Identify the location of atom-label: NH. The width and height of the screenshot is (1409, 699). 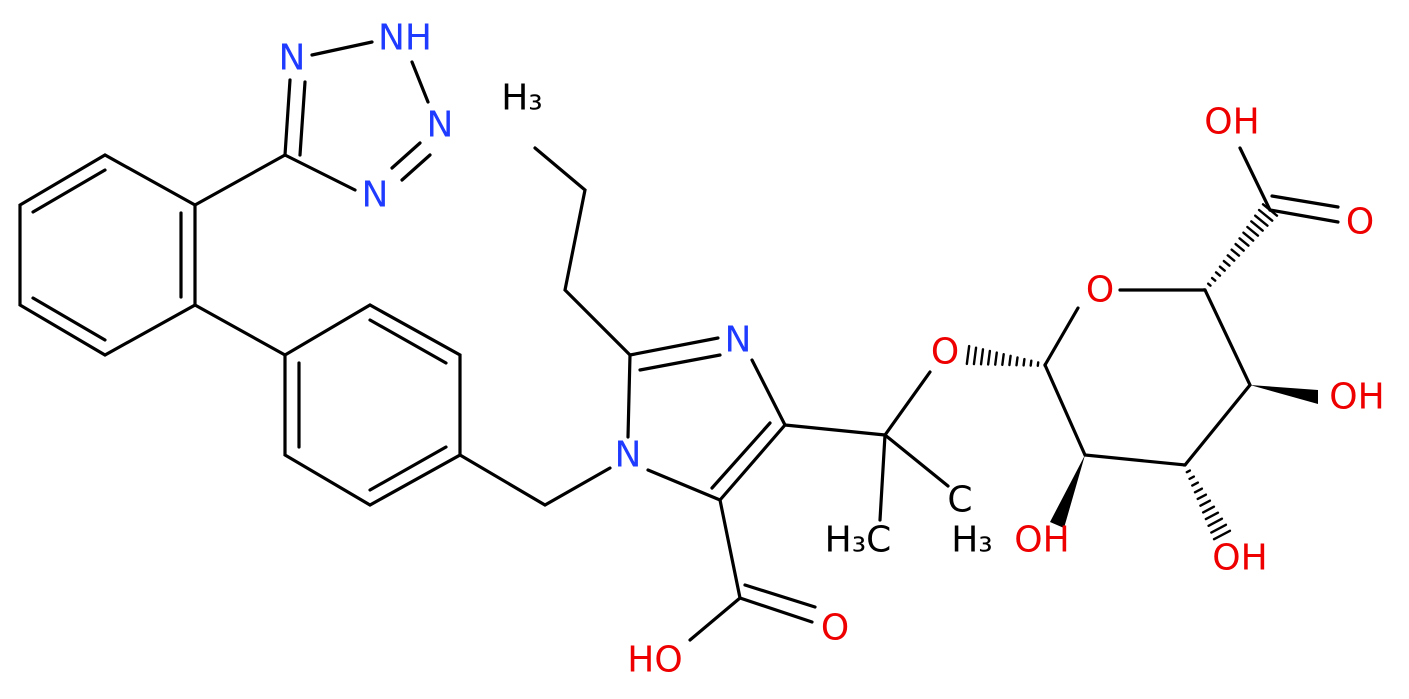
(405, 38).